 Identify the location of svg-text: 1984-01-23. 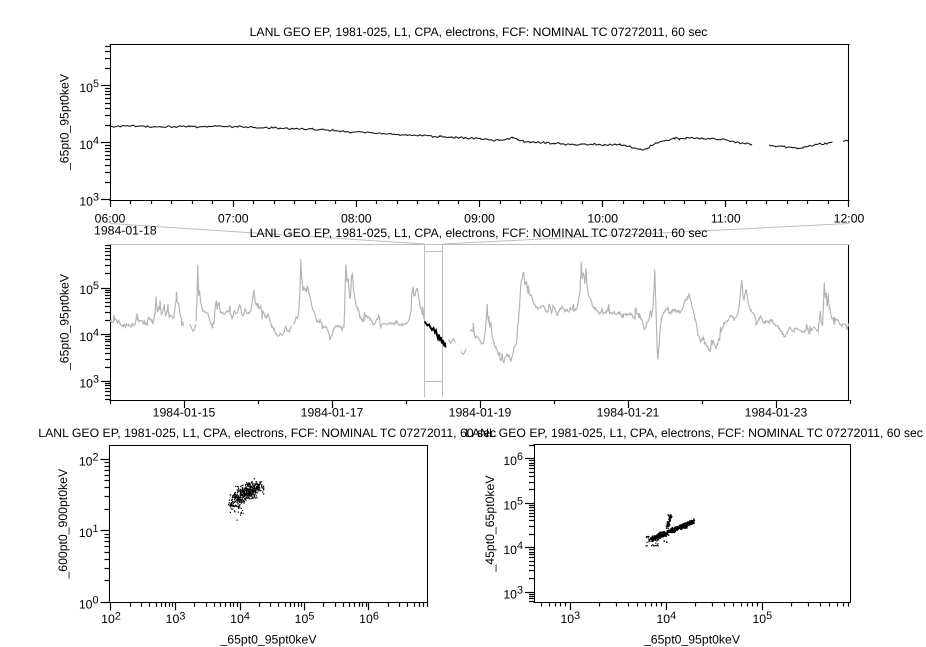
(776, 413).